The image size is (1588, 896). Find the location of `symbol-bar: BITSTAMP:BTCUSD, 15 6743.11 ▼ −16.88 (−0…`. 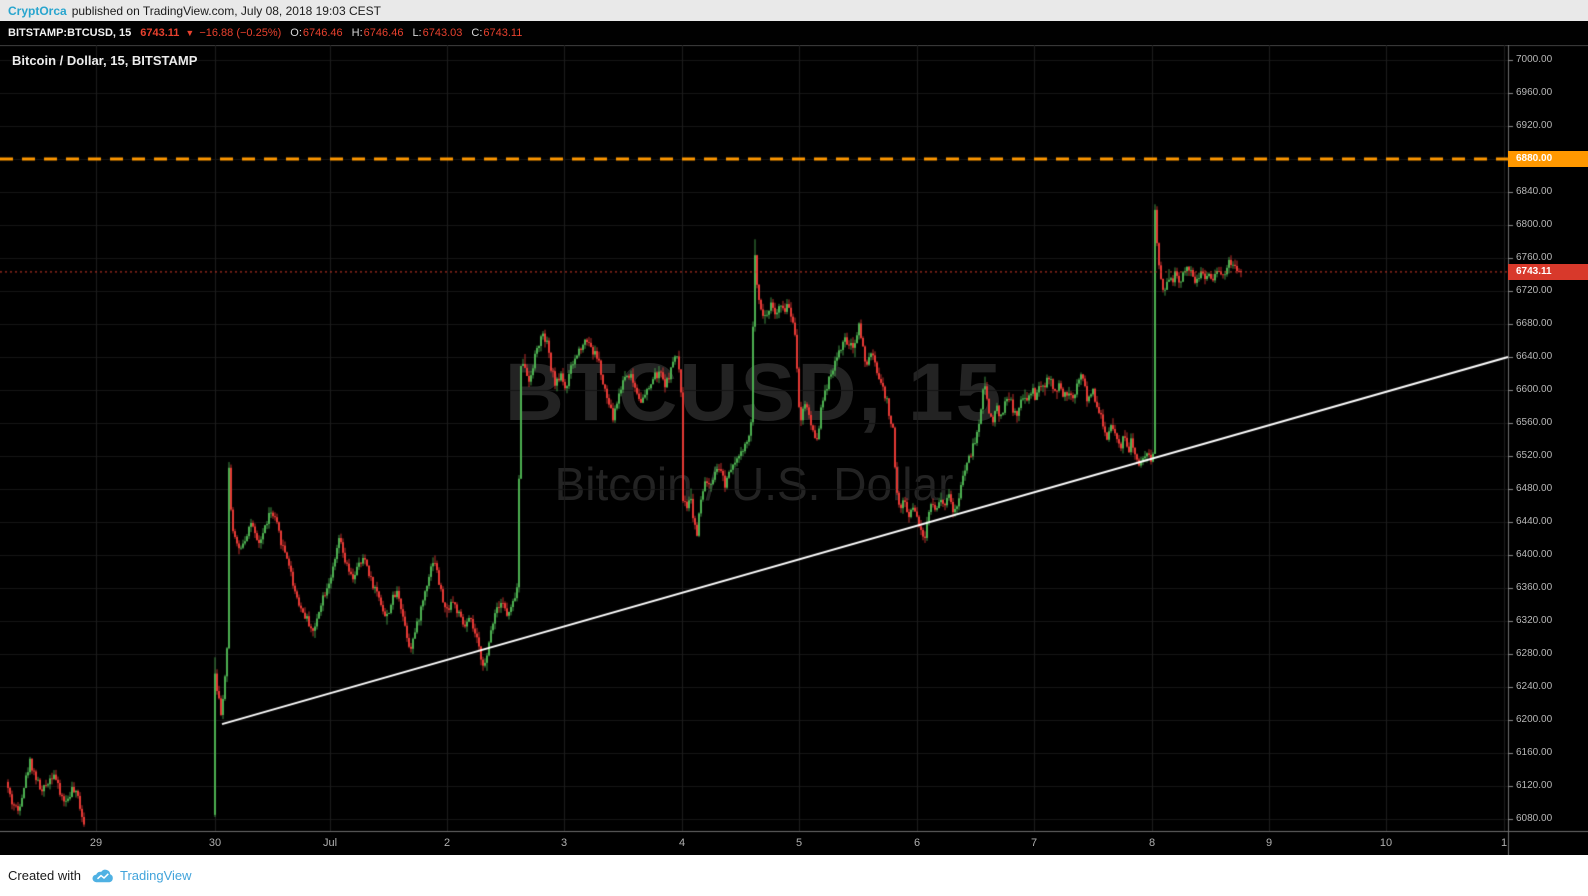

symbol-bar: BITSTAMP:BTCUSD, 15 6743.11 ▼ −16.88 (−0… is located at coordinates (794, 33).